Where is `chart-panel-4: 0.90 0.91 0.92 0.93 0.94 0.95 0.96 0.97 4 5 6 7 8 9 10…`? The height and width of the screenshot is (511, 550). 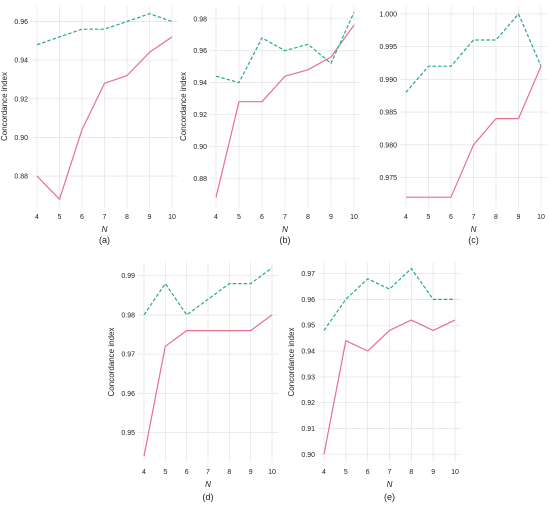
chart-panel-4: 0.90 0.91 0.92 0.93 0.94 0.95 0.96 0.97 4 5 6 7 8 9 10… is located at coordinates (374, 382).